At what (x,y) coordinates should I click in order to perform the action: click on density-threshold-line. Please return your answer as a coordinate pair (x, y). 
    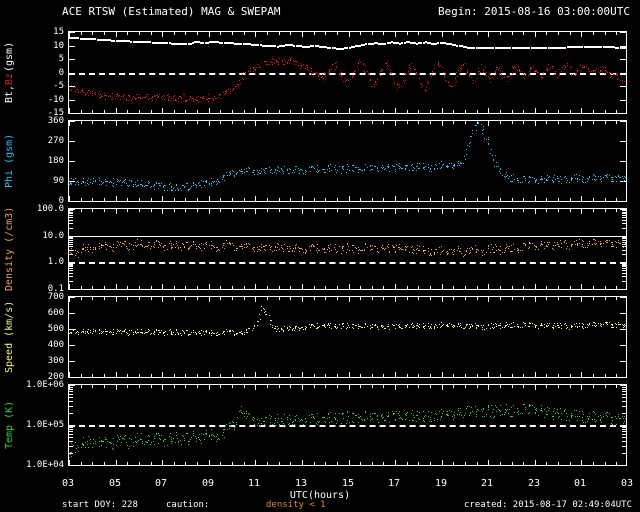
    Looking at the image, I should click on (347, 236).